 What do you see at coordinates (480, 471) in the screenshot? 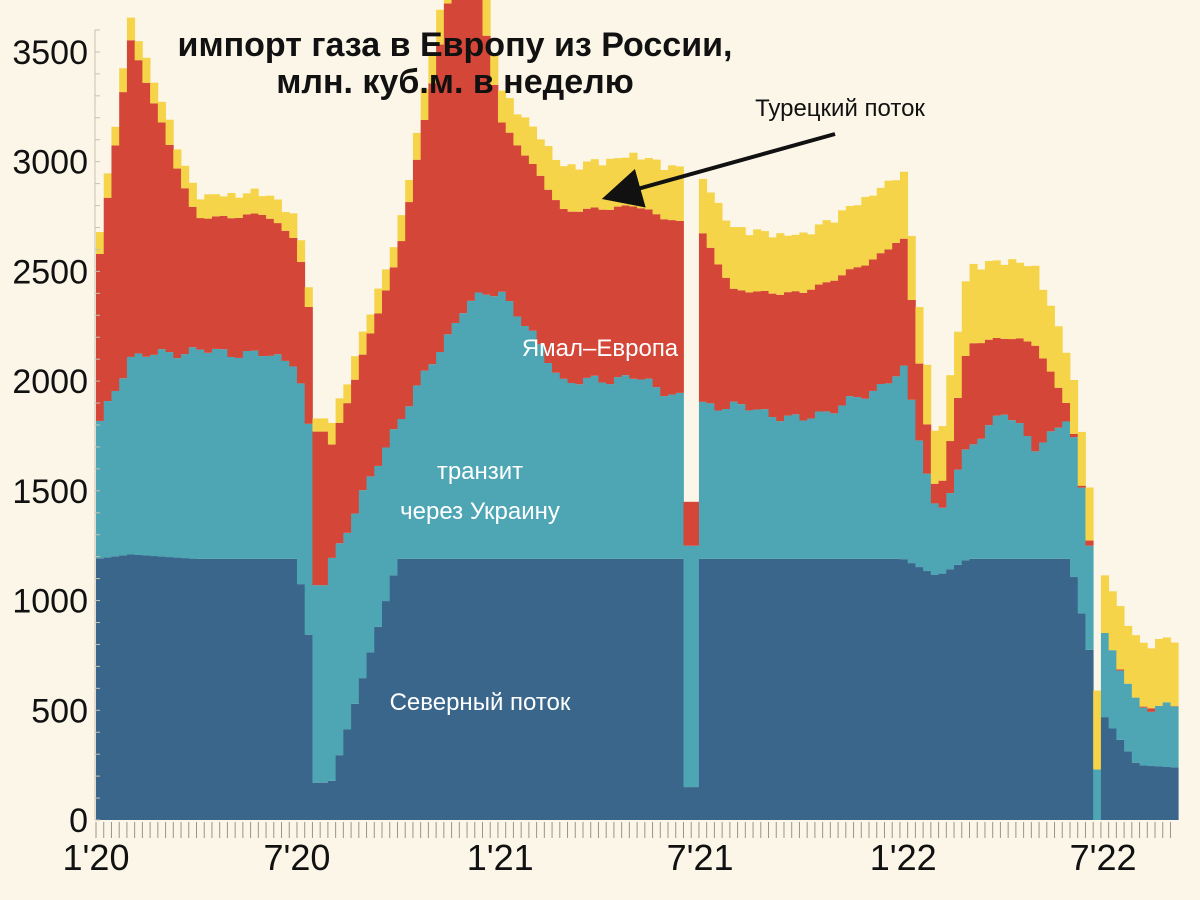
I see `annotation-ukraine-line-1: транзит` at bounding box center [480, 471].